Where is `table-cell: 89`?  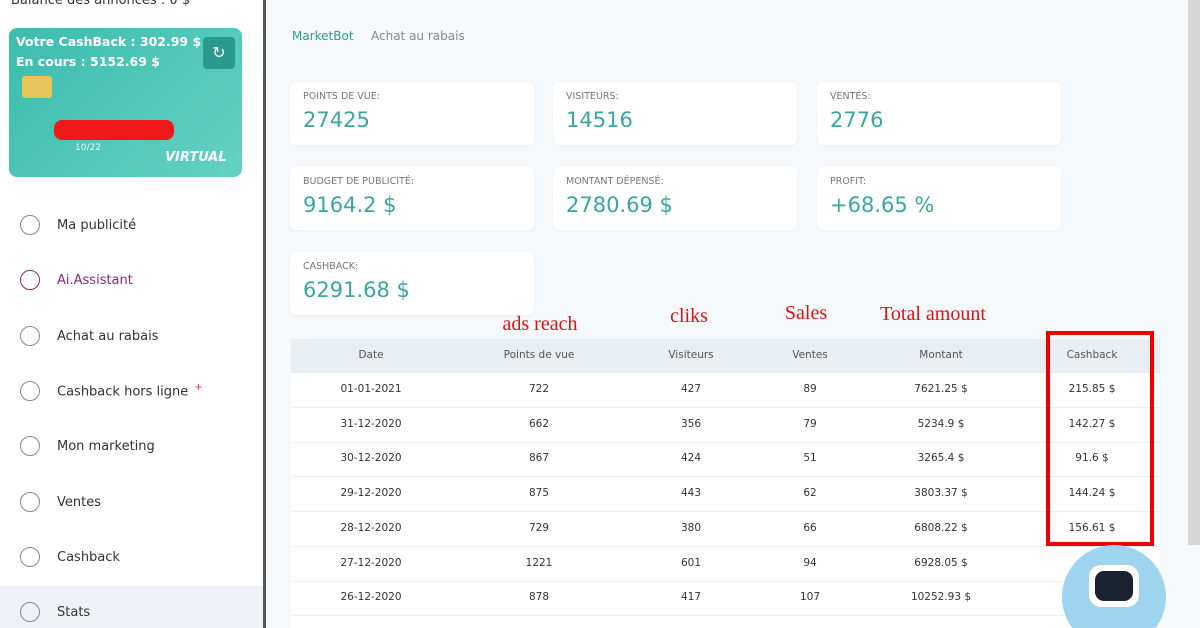 table-cell: 89 is located at coordinates (810, 389).